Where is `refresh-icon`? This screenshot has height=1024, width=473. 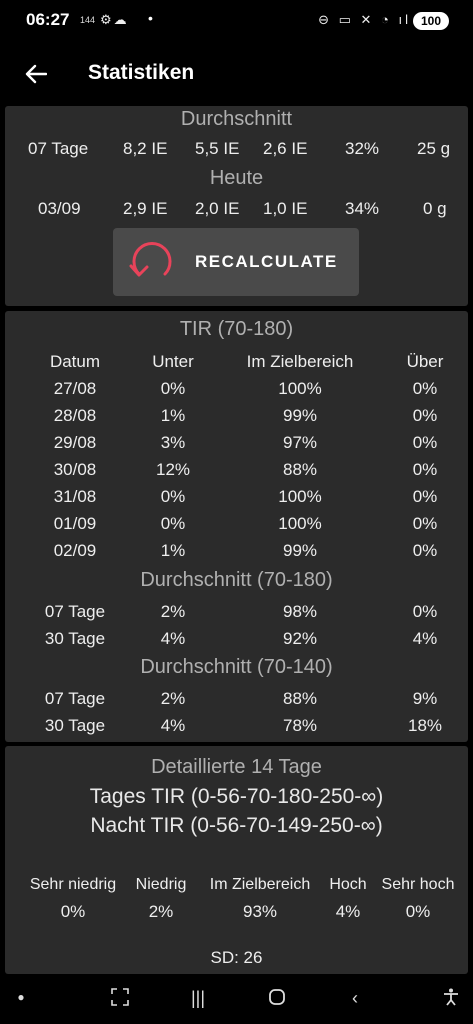
refresh-icon is located at coordinates (150, 259).